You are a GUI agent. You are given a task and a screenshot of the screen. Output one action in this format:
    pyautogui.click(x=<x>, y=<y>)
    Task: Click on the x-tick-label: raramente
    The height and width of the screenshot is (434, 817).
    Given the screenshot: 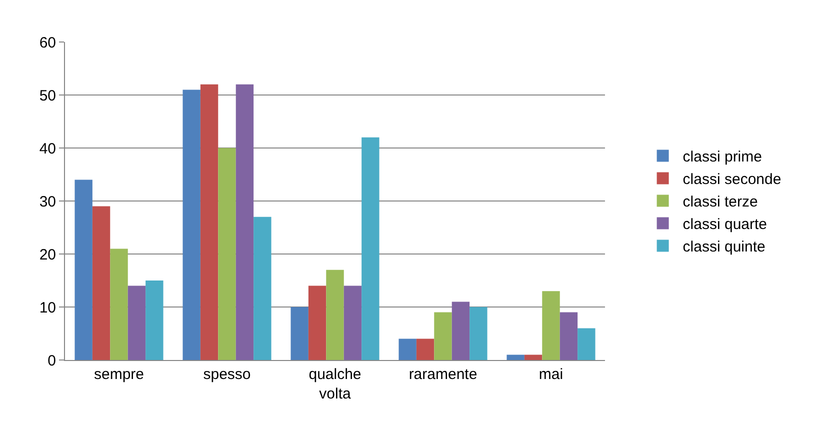 What is the action you would take?
    pyautogui.click(x=443, y=374)
    